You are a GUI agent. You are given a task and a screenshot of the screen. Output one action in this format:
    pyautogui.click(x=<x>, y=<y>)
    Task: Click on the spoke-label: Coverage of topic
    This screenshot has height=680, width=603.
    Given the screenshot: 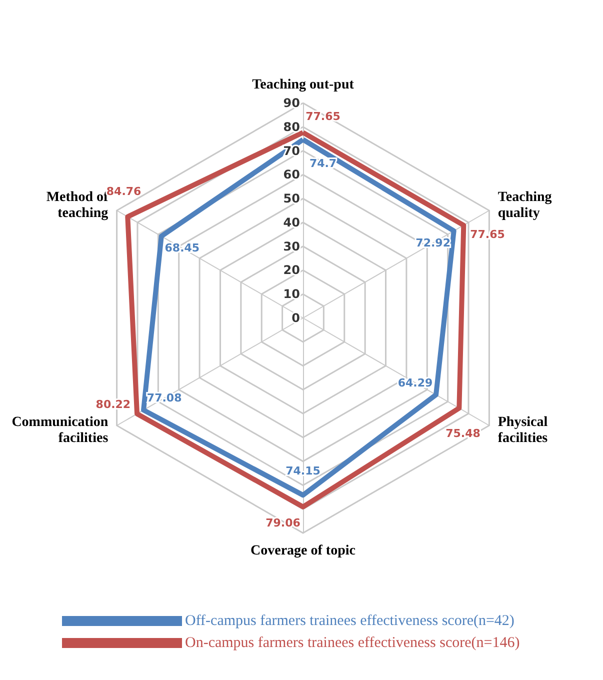 What is the action you would take?
    pyautogui.click(x=303, y=551)
    